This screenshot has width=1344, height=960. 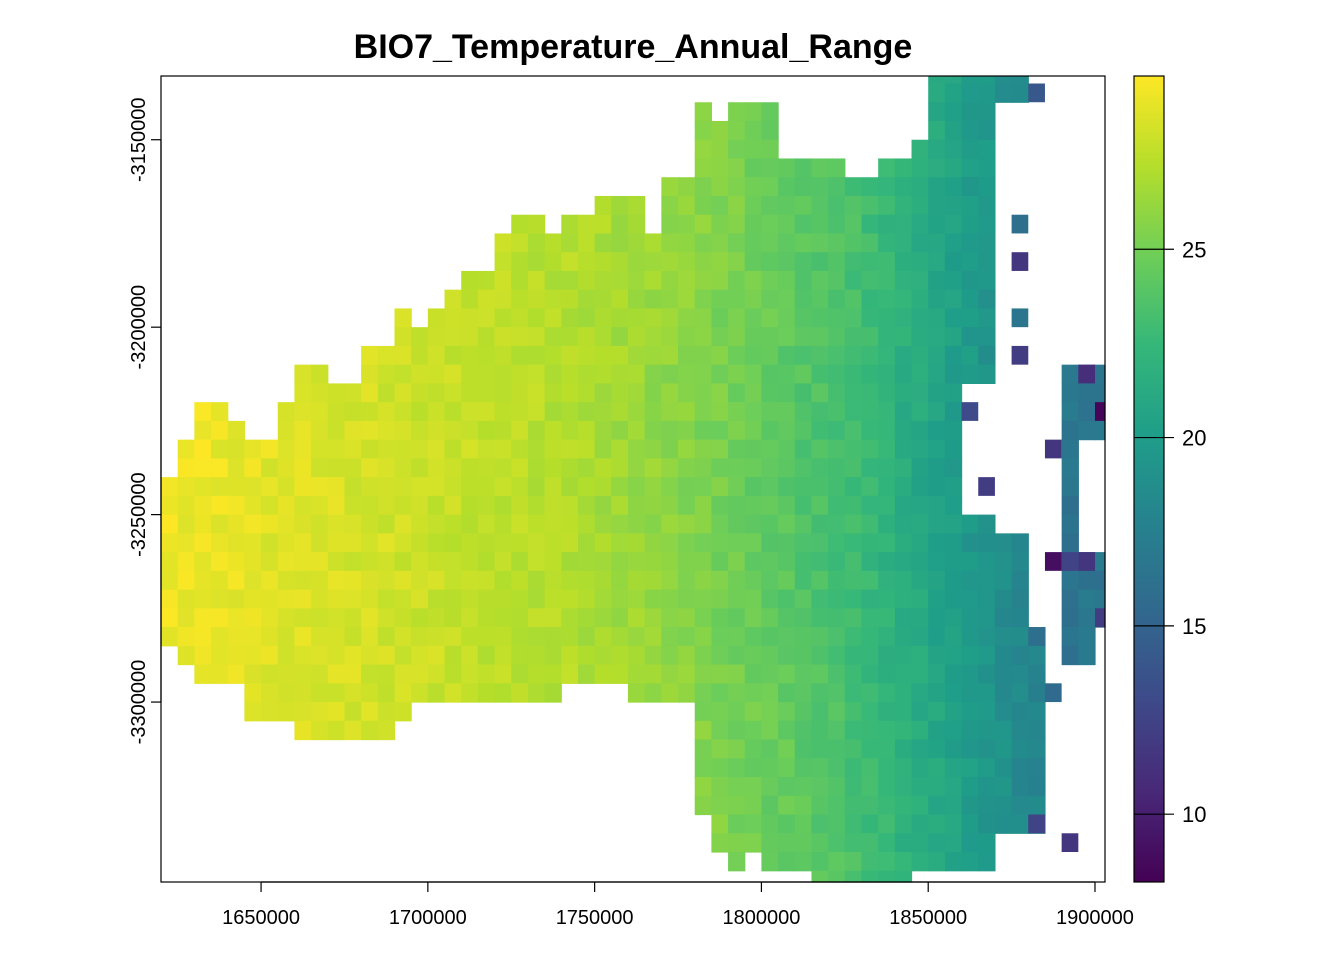 What do you see at coordinates (1020, 355) in the screenshot?
I see `raster-cell-coastal` at bounding box center [1020, 355].